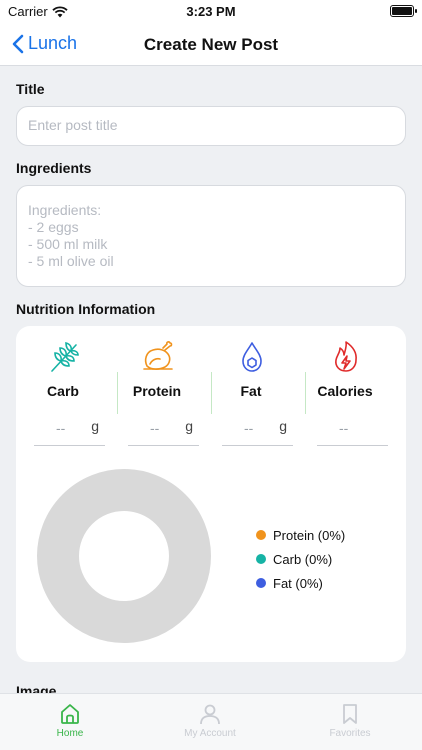  What do you see at coordinates (86, 309) in the screenshot?
I see `nutrition-label: Nutrition Information` at bounding box center [86, 309].